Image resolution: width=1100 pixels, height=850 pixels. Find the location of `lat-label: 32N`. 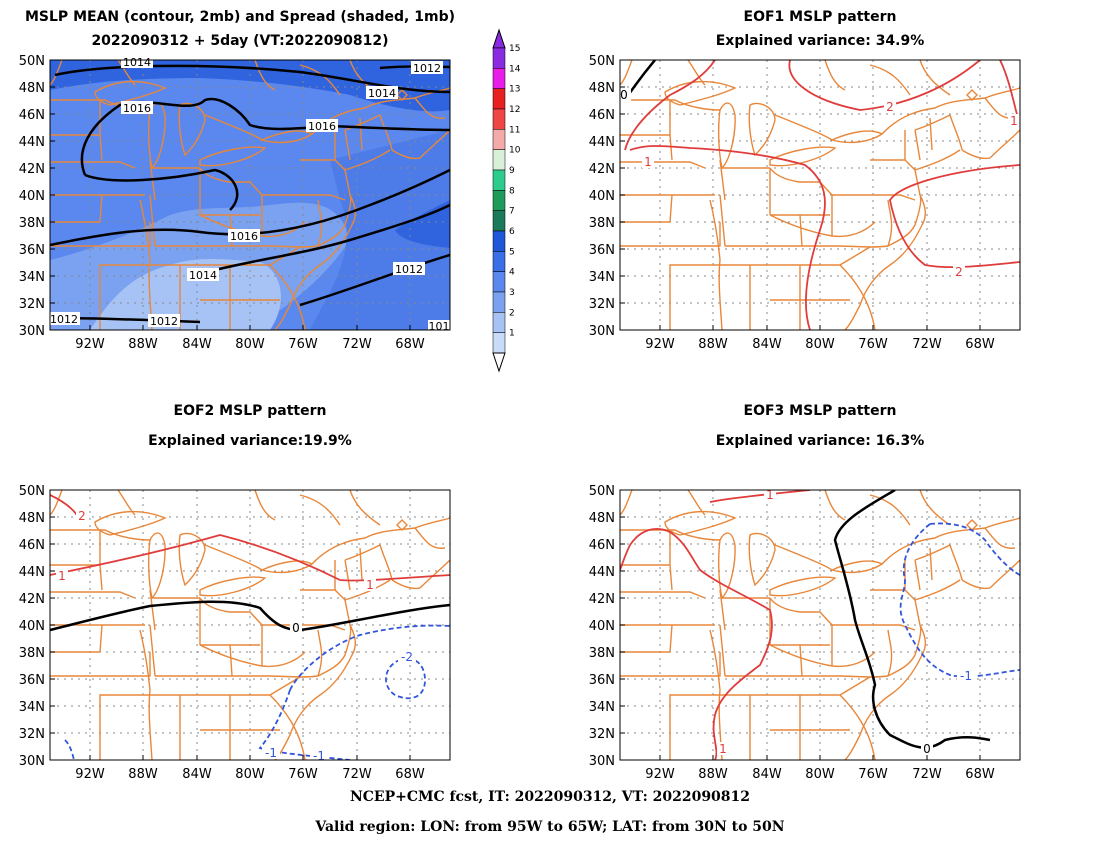

lat-label: 32N is located at coordinates (32, 304).